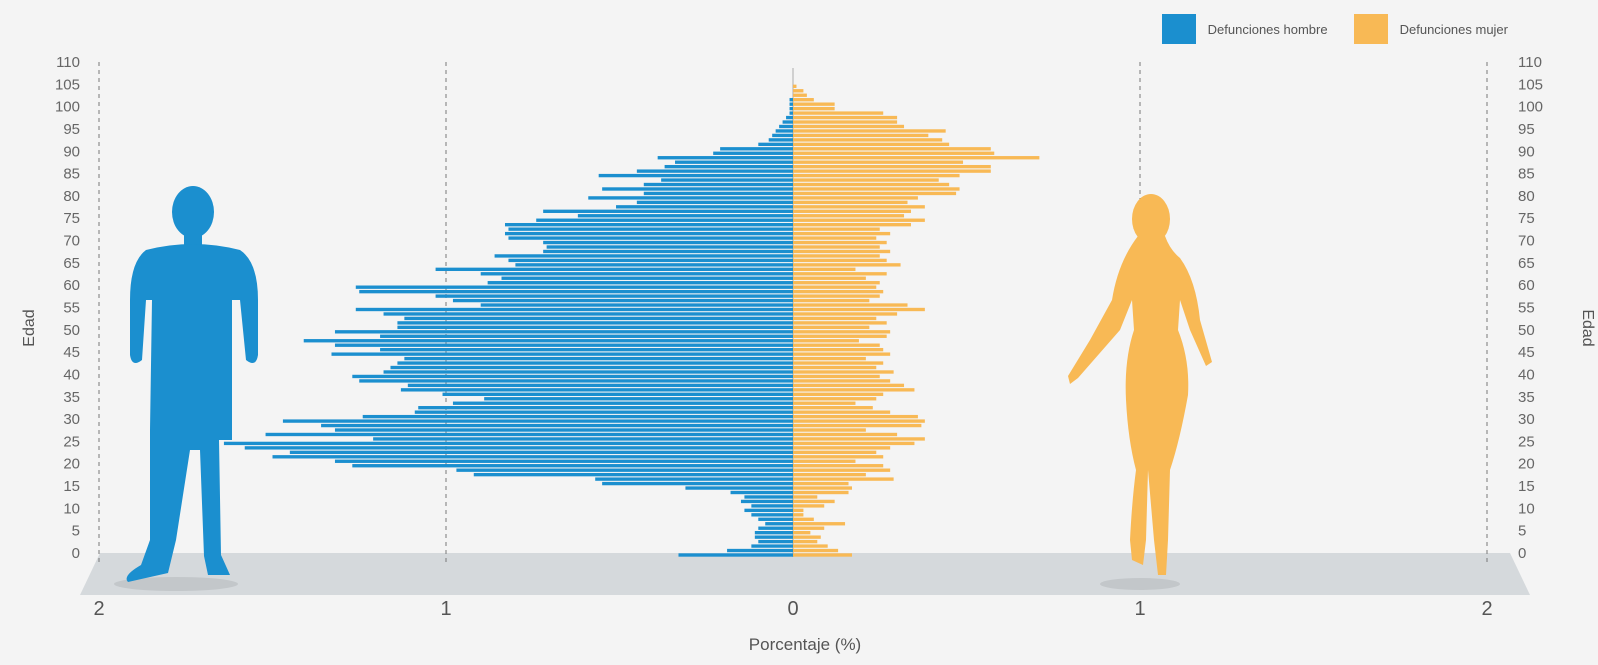  I want to click on floor-band, so click(805, 574).